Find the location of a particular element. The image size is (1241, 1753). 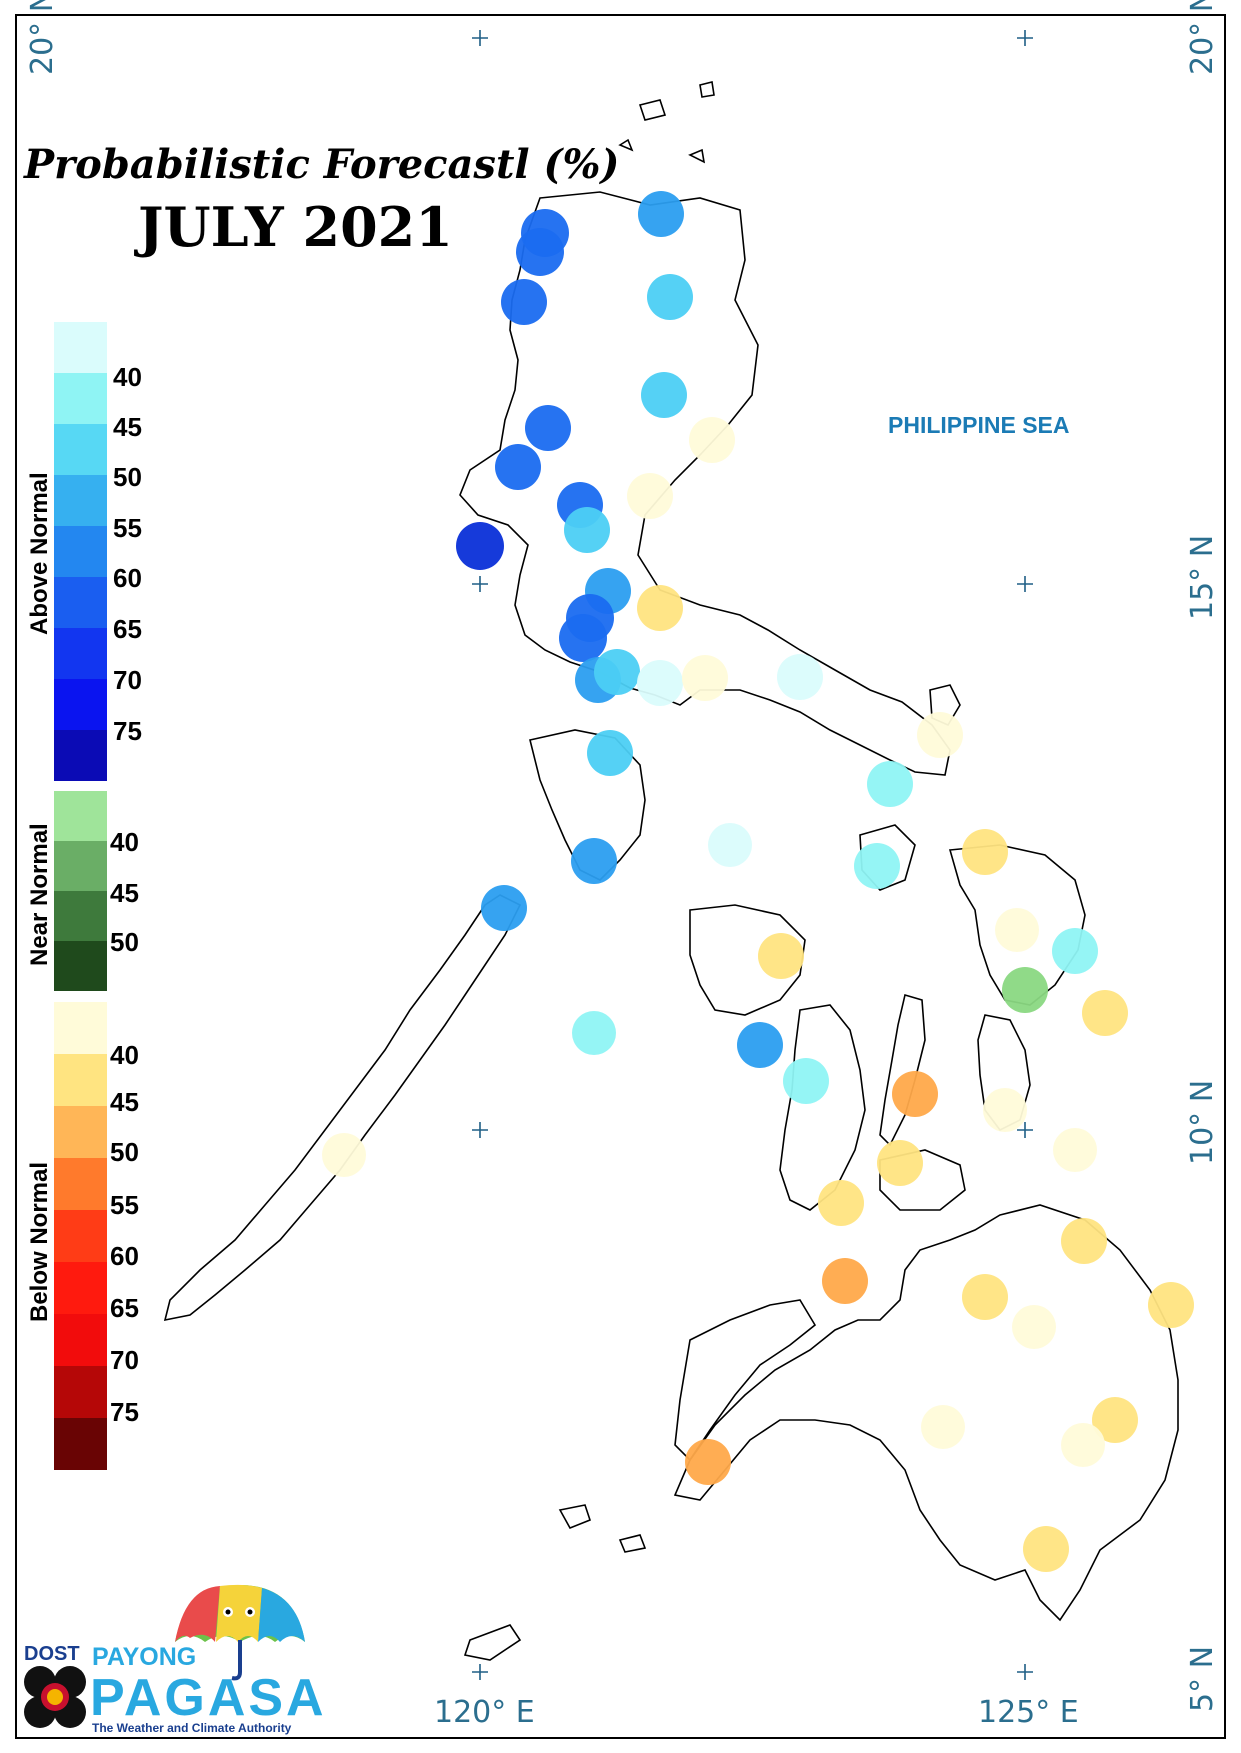

philippine-sea-label: PHILIPPINE SEA is located at coordinates (978, 425).